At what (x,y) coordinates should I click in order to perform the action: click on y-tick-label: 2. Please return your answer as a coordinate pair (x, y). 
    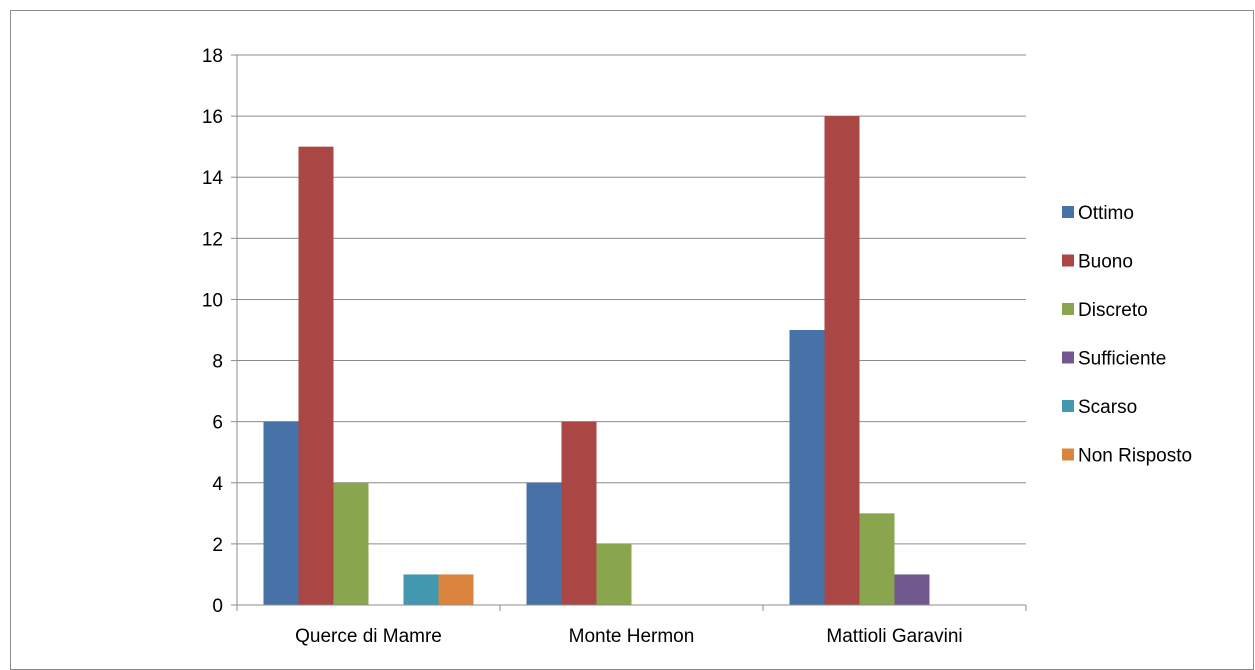
    Looking at the image, I should click on (217, 545).